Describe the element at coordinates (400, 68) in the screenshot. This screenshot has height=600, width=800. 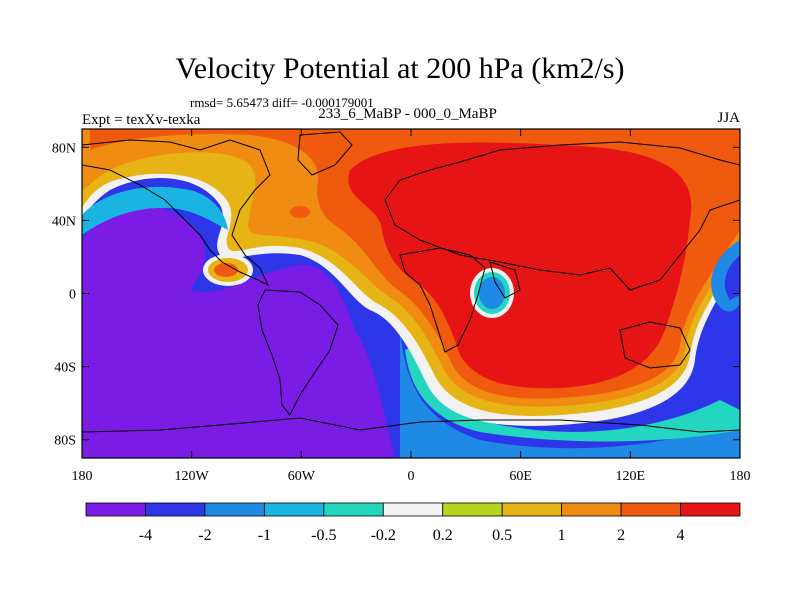
I see `plot-title: Velocity Potential at 200 hPa (km2/s)` at that location.